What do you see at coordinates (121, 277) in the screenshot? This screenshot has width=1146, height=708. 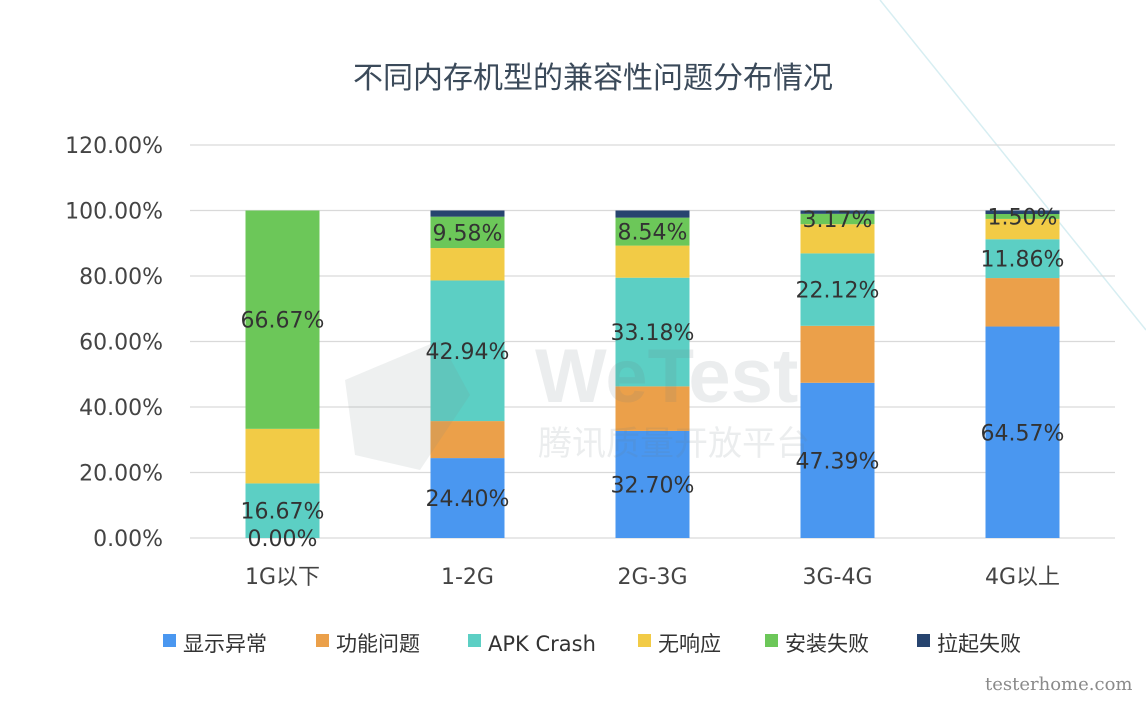 I see `y-tick-label: 80.00%` at bounding box center [121, 277].